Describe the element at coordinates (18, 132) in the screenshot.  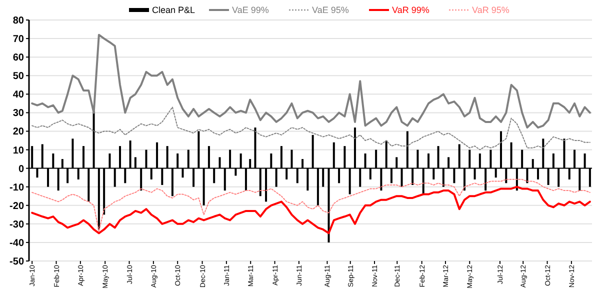
I see `y-tick-label: 20` at that location.